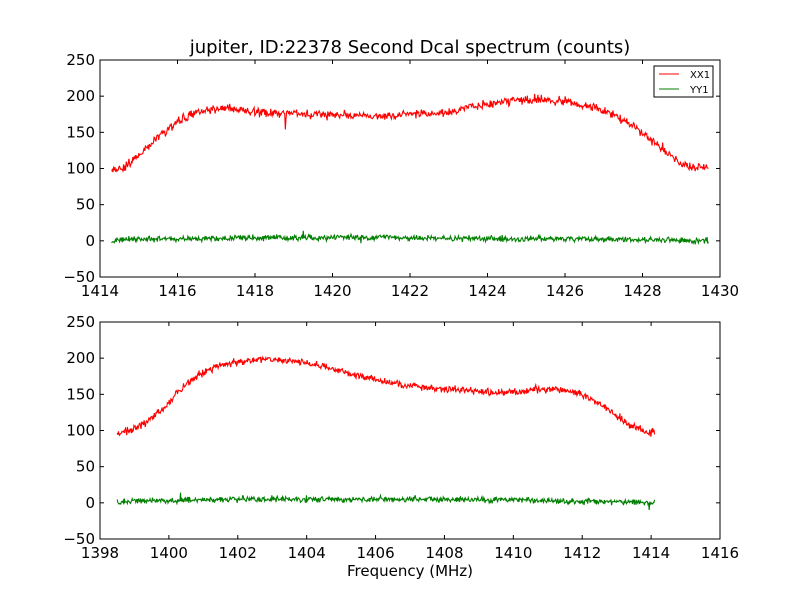 The image size is (800, 600). What do you see at coordinates (307, 553) in the screenshot?
I see `bottom-x-tick-label: 1404` at bounding box center [307, 553].